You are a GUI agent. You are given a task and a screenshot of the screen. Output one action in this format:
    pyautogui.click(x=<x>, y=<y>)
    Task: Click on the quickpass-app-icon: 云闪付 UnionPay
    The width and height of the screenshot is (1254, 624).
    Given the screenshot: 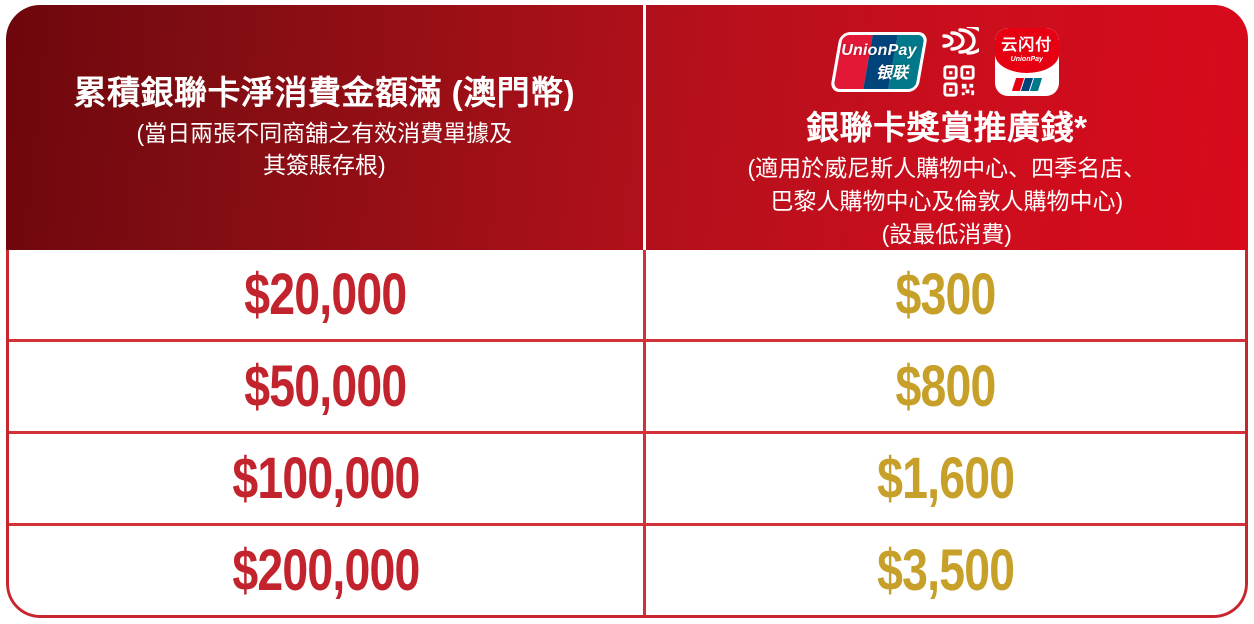 What is the action you would take?
    pyautogui.click(x=1026, y=62)
    